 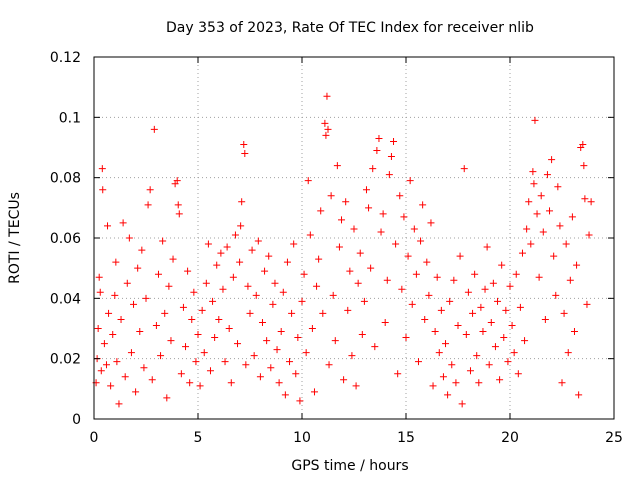 What do you see at coordinates (198, 438) in the screenshot?
I see `x-tick-label: 5` at bounding box center [198, 438].